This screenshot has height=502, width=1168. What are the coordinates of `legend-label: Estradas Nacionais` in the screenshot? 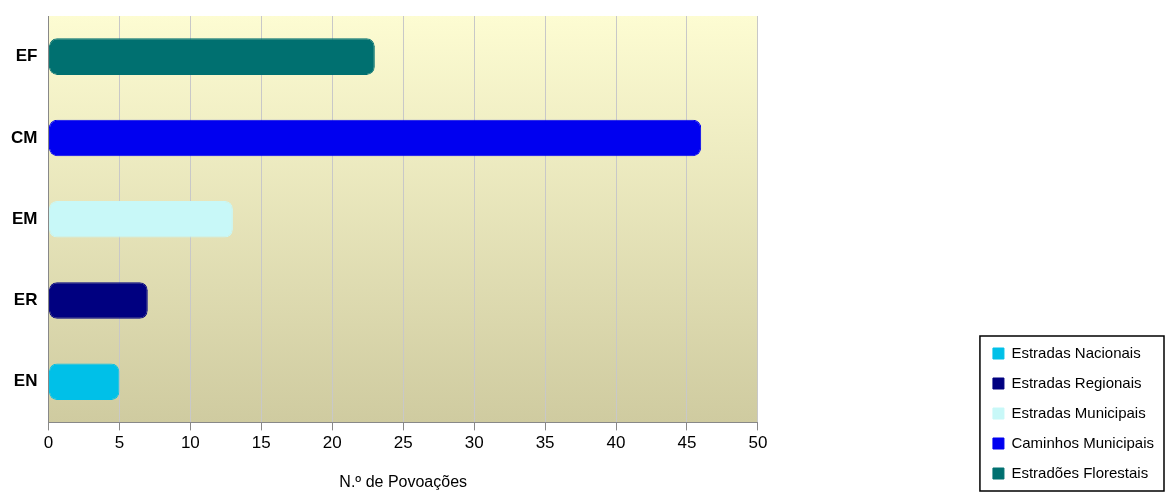 It's located at (1076, 352).